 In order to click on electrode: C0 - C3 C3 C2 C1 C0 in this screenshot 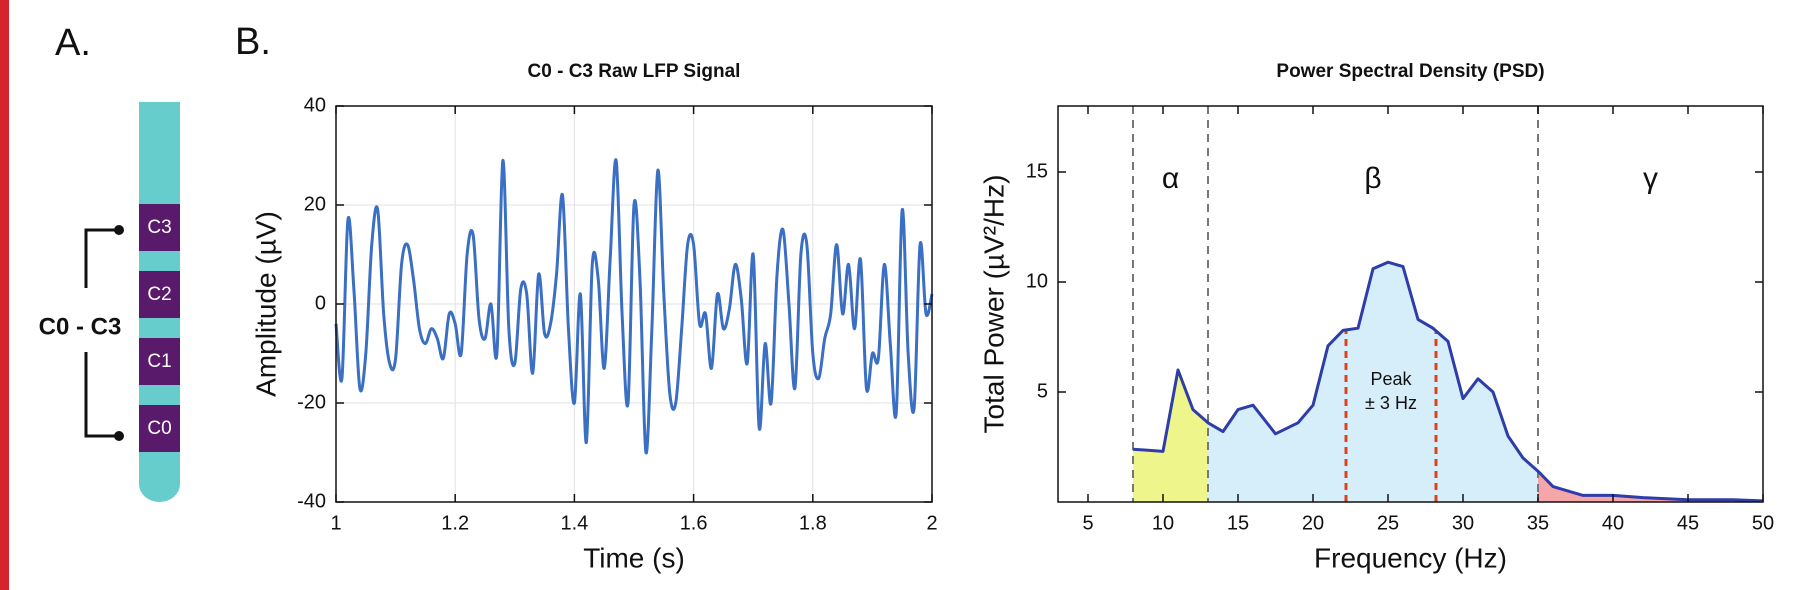, I will do `click(109, 302)`.